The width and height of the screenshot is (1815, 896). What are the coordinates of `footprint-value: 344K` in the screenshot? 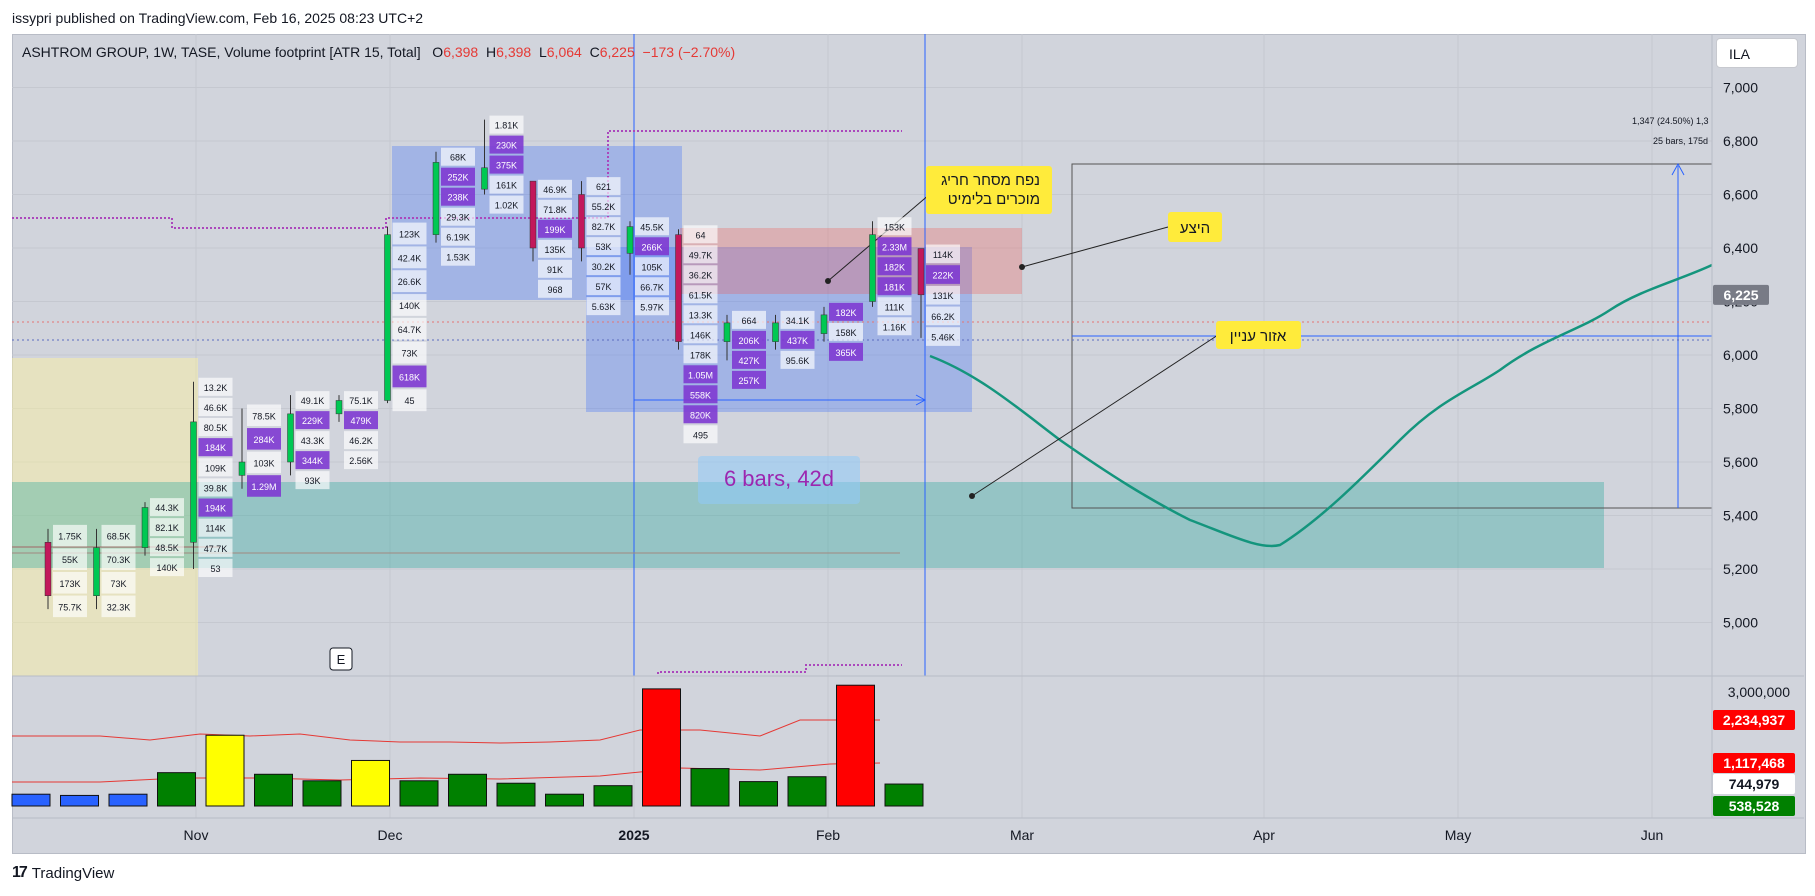 It's located at (312, 461).